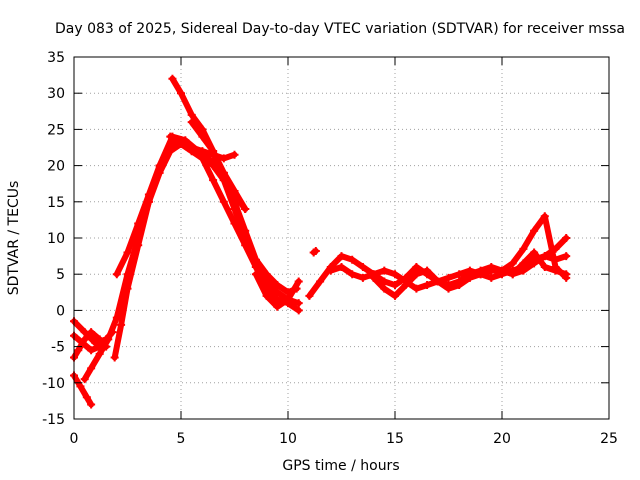 The height and width of the screenshot is (480, 640). I want to click on y-tick-label: 35, so click(56, 58).